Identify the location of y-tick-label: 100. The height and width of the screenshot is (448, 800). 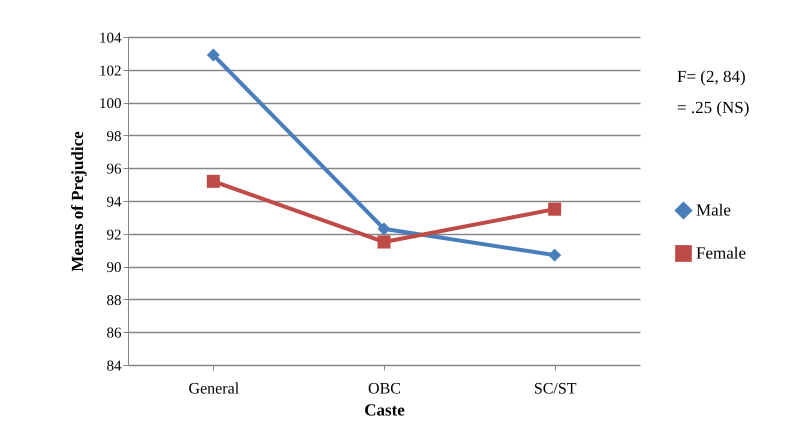
(110, 104).